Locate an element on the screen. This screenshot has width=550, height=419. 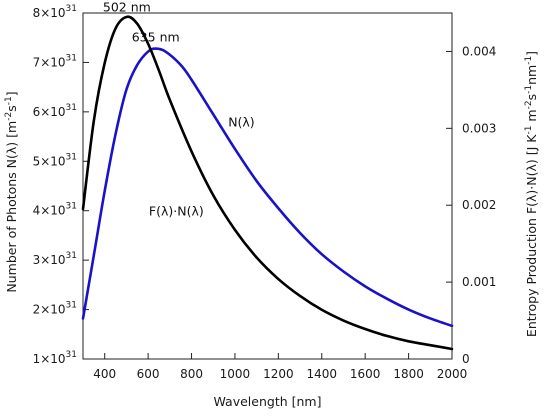
annotations: 502 nm 635 nm N(λ) F(λ)·N(λ) is located at coordinates (179, 109).